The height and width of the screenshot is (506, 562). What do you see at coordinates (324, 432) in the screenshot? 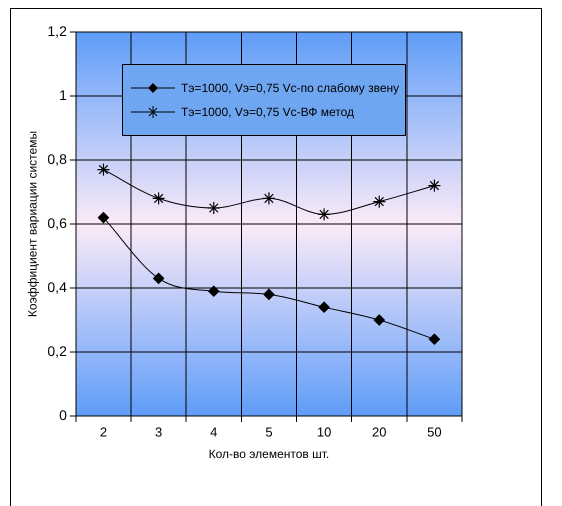
I see `x-tick-label: 10` at bounding box center [324, 432].